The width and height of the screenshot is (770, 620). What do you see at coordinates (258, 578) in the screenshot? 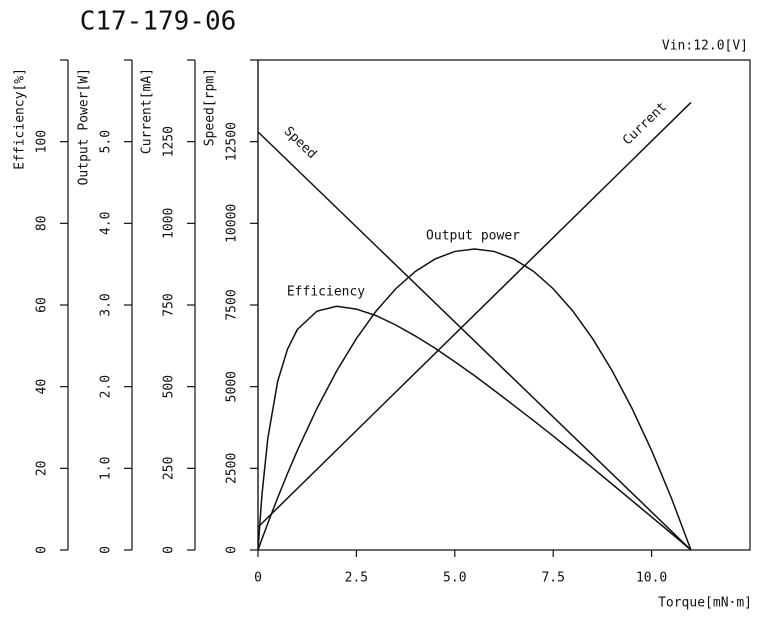
I see `x-tick-label: 0` at bounding box center [258, 578].